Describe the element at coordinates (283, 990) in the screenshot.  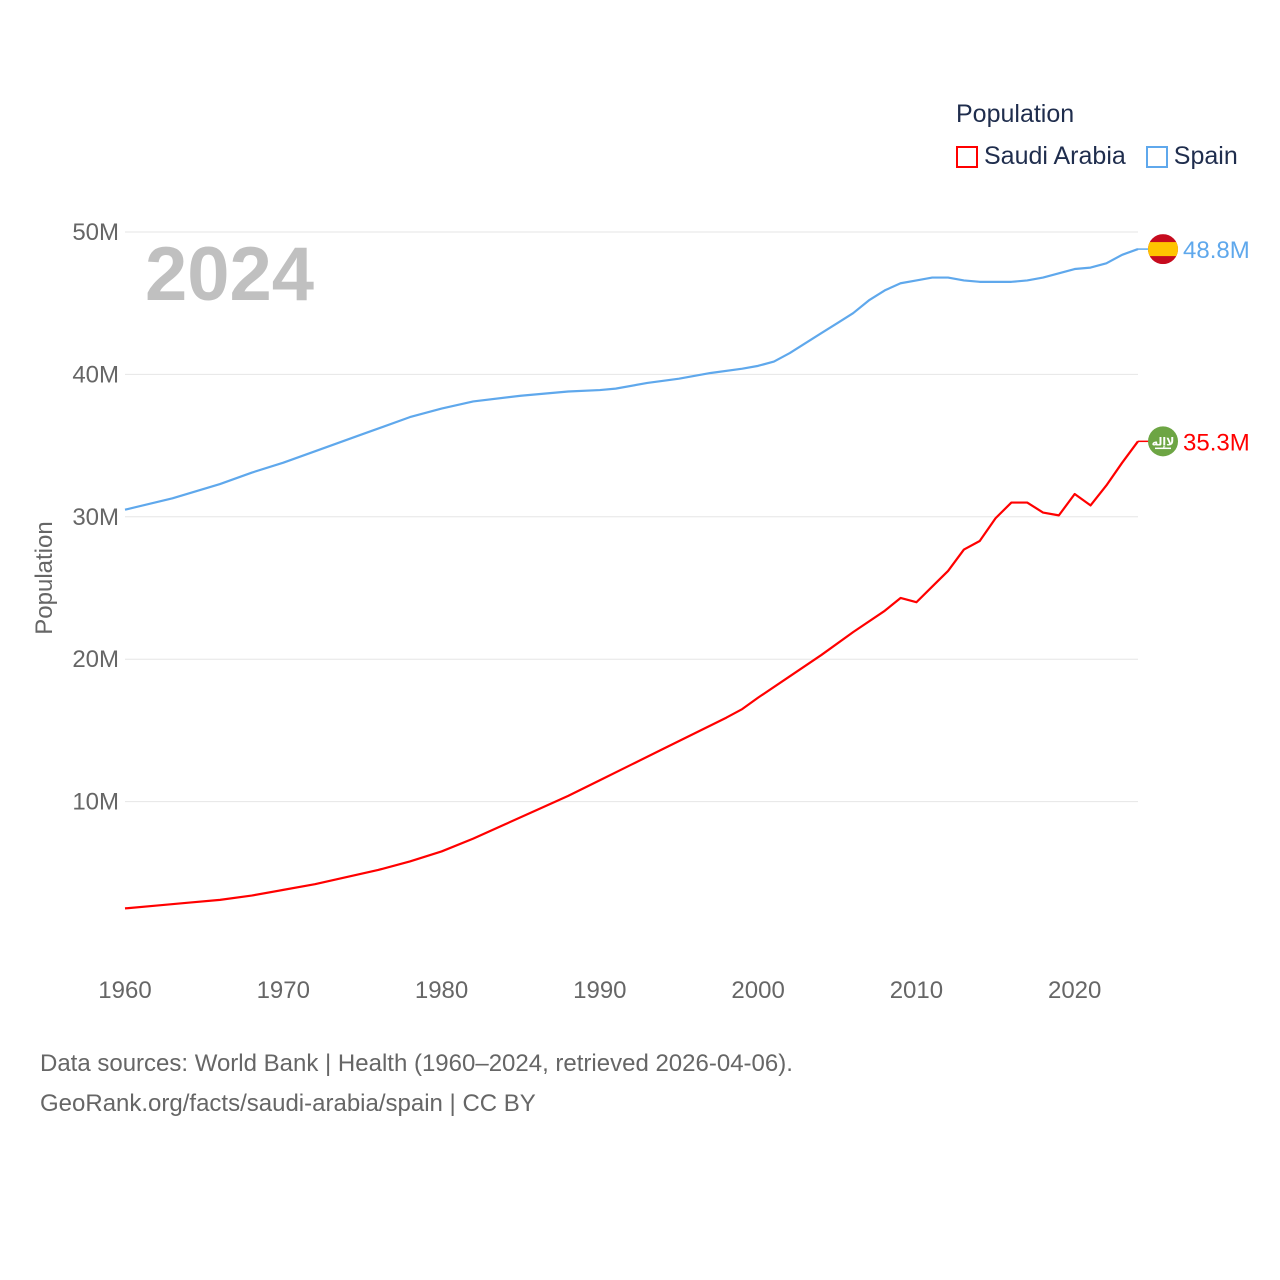
I see `x-tick-label: 1970` at that location.